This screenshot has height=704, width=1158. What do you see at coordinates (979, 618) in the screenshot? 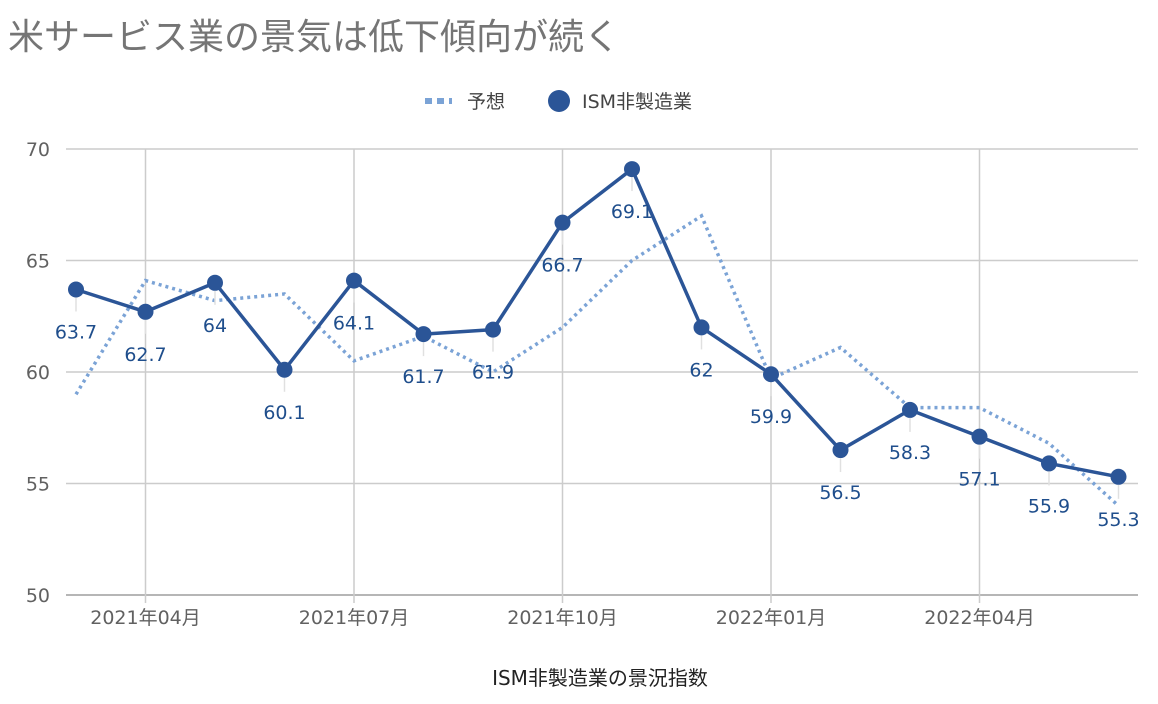
I see `x-tick-label: 2022年04月` at bounding box center [979, 618].